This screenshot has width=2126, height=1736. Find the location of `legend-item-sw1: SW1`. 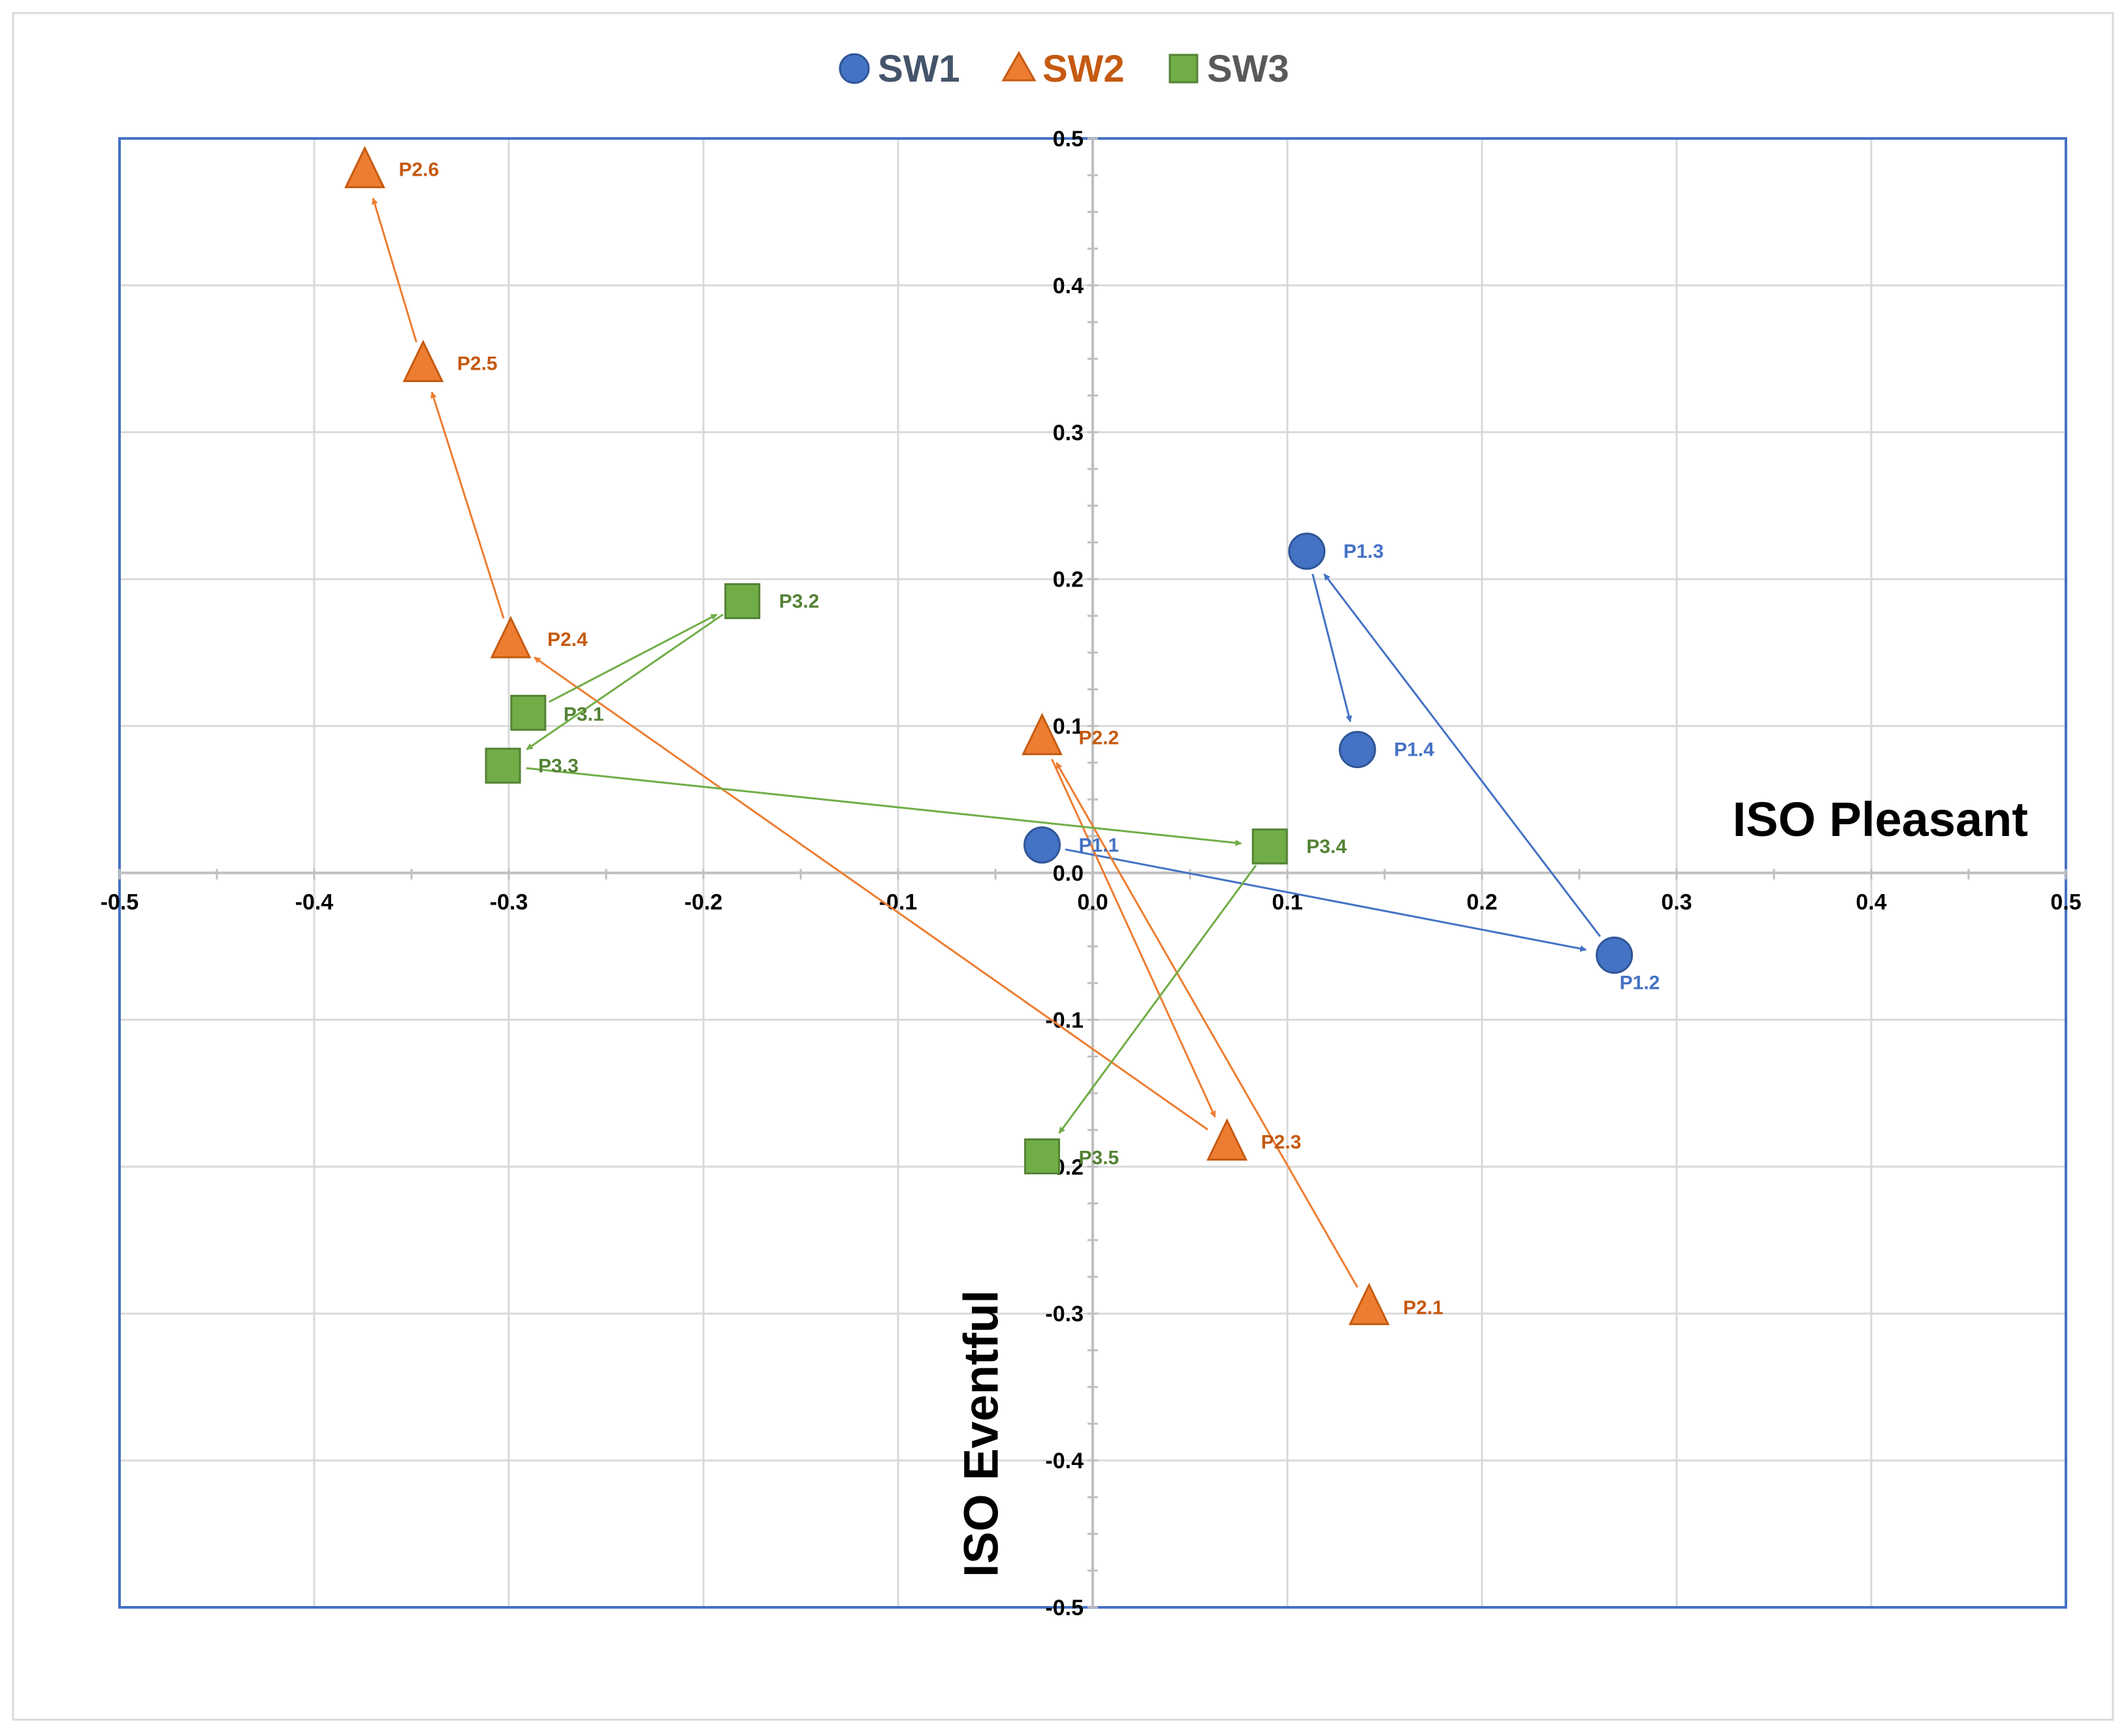

legend-item-sw1: SW1 is located at coordinates (899, 69).